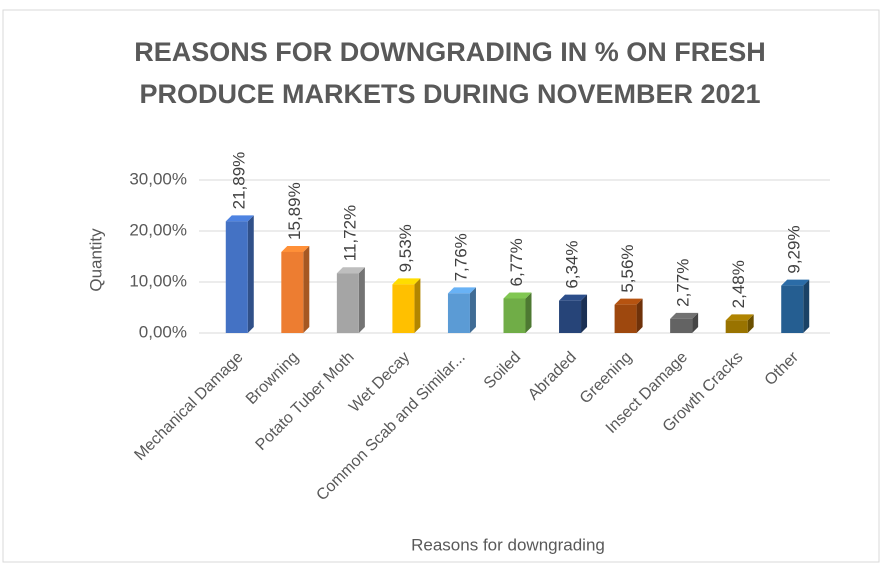 This screenshot has width=883, height=563. Describe the element at coordinates (508, 544) in the screenshot. I see `x-axis-title: Reasons for downgrading` at that location.